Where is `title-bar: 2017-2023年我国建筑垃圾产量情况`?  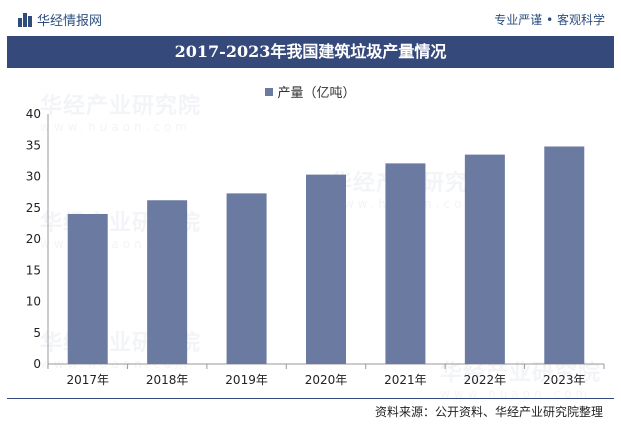
title-bar: 2017-2023年我国建筑垃圾产量情况 is located at coordinates (310, 52).